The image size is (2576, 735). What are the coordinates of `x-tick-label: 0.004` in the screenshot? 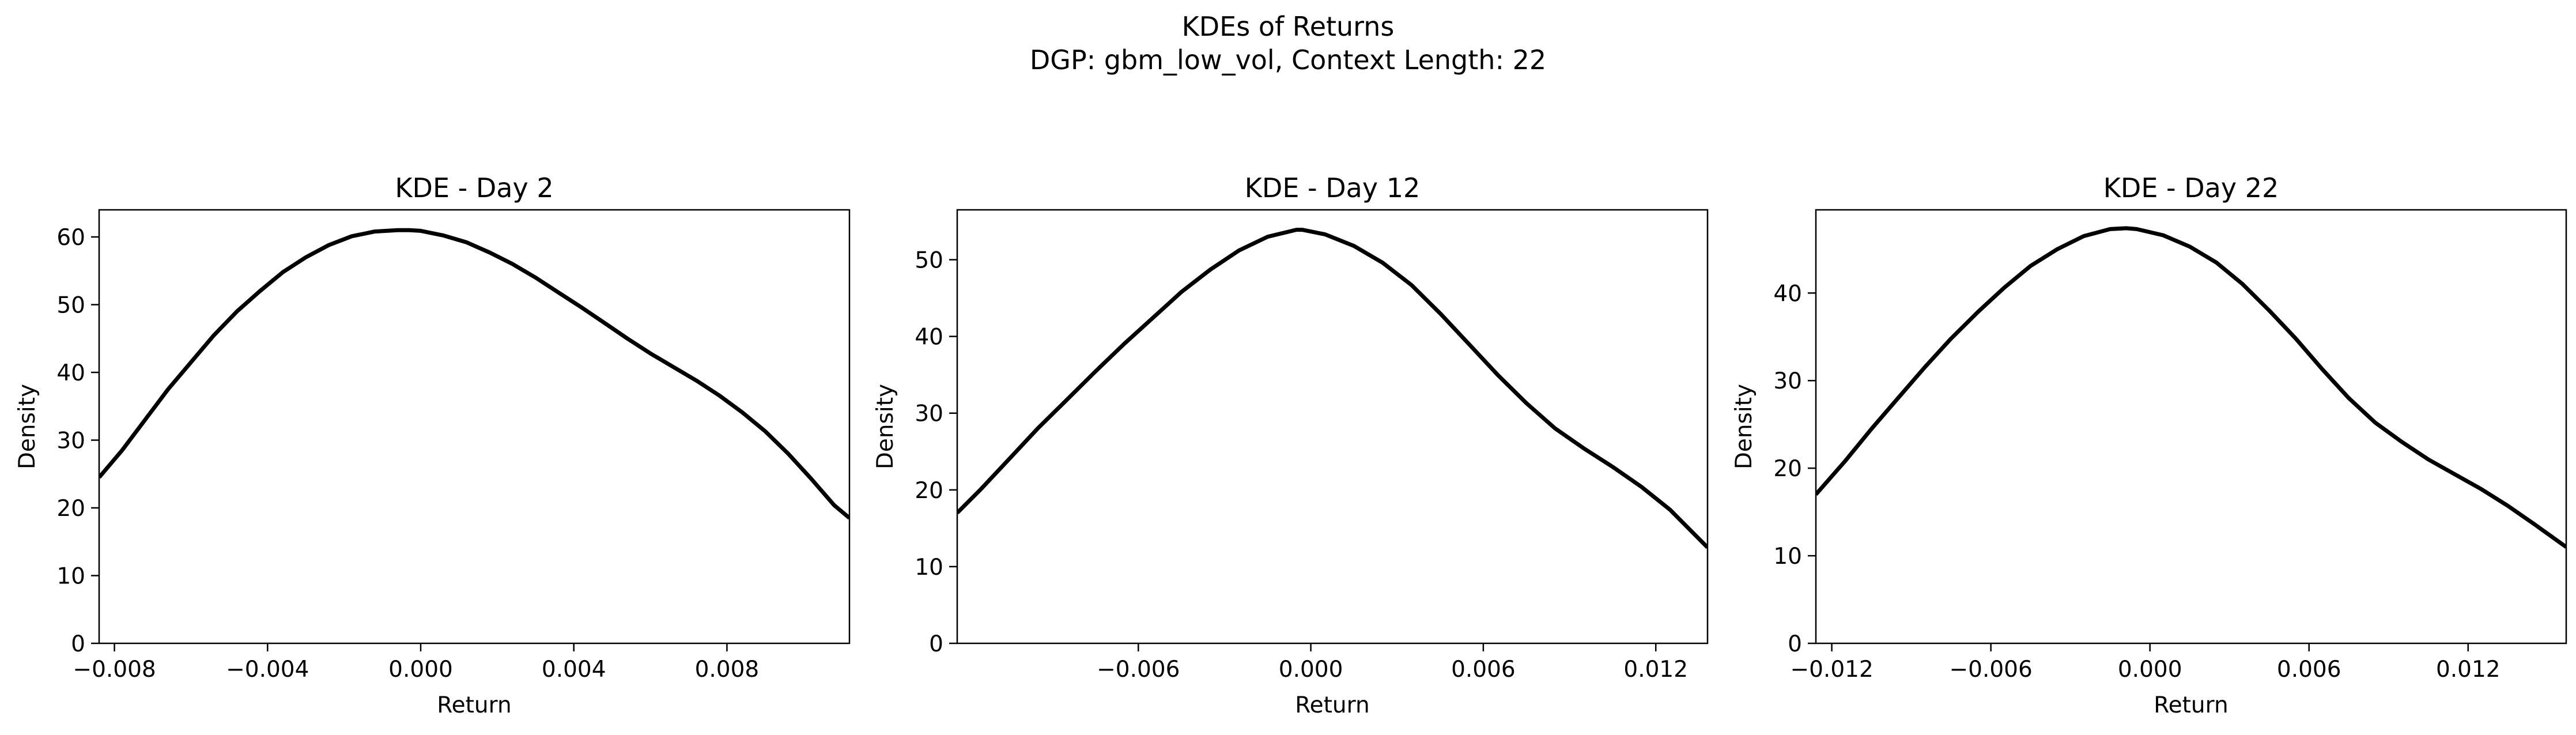 It's located at (574, 670).